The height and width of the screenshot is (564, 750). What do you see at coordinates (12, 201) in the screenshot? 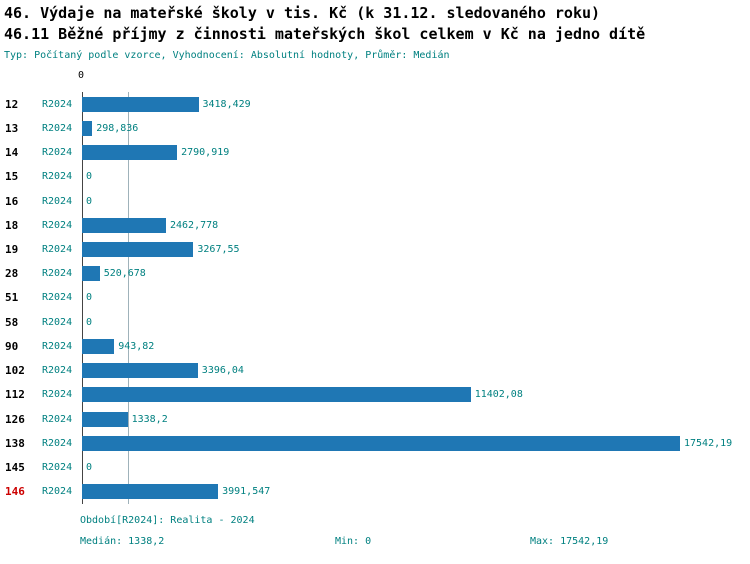
I see `row-id-label: 16` at bounding box center [12, 201].